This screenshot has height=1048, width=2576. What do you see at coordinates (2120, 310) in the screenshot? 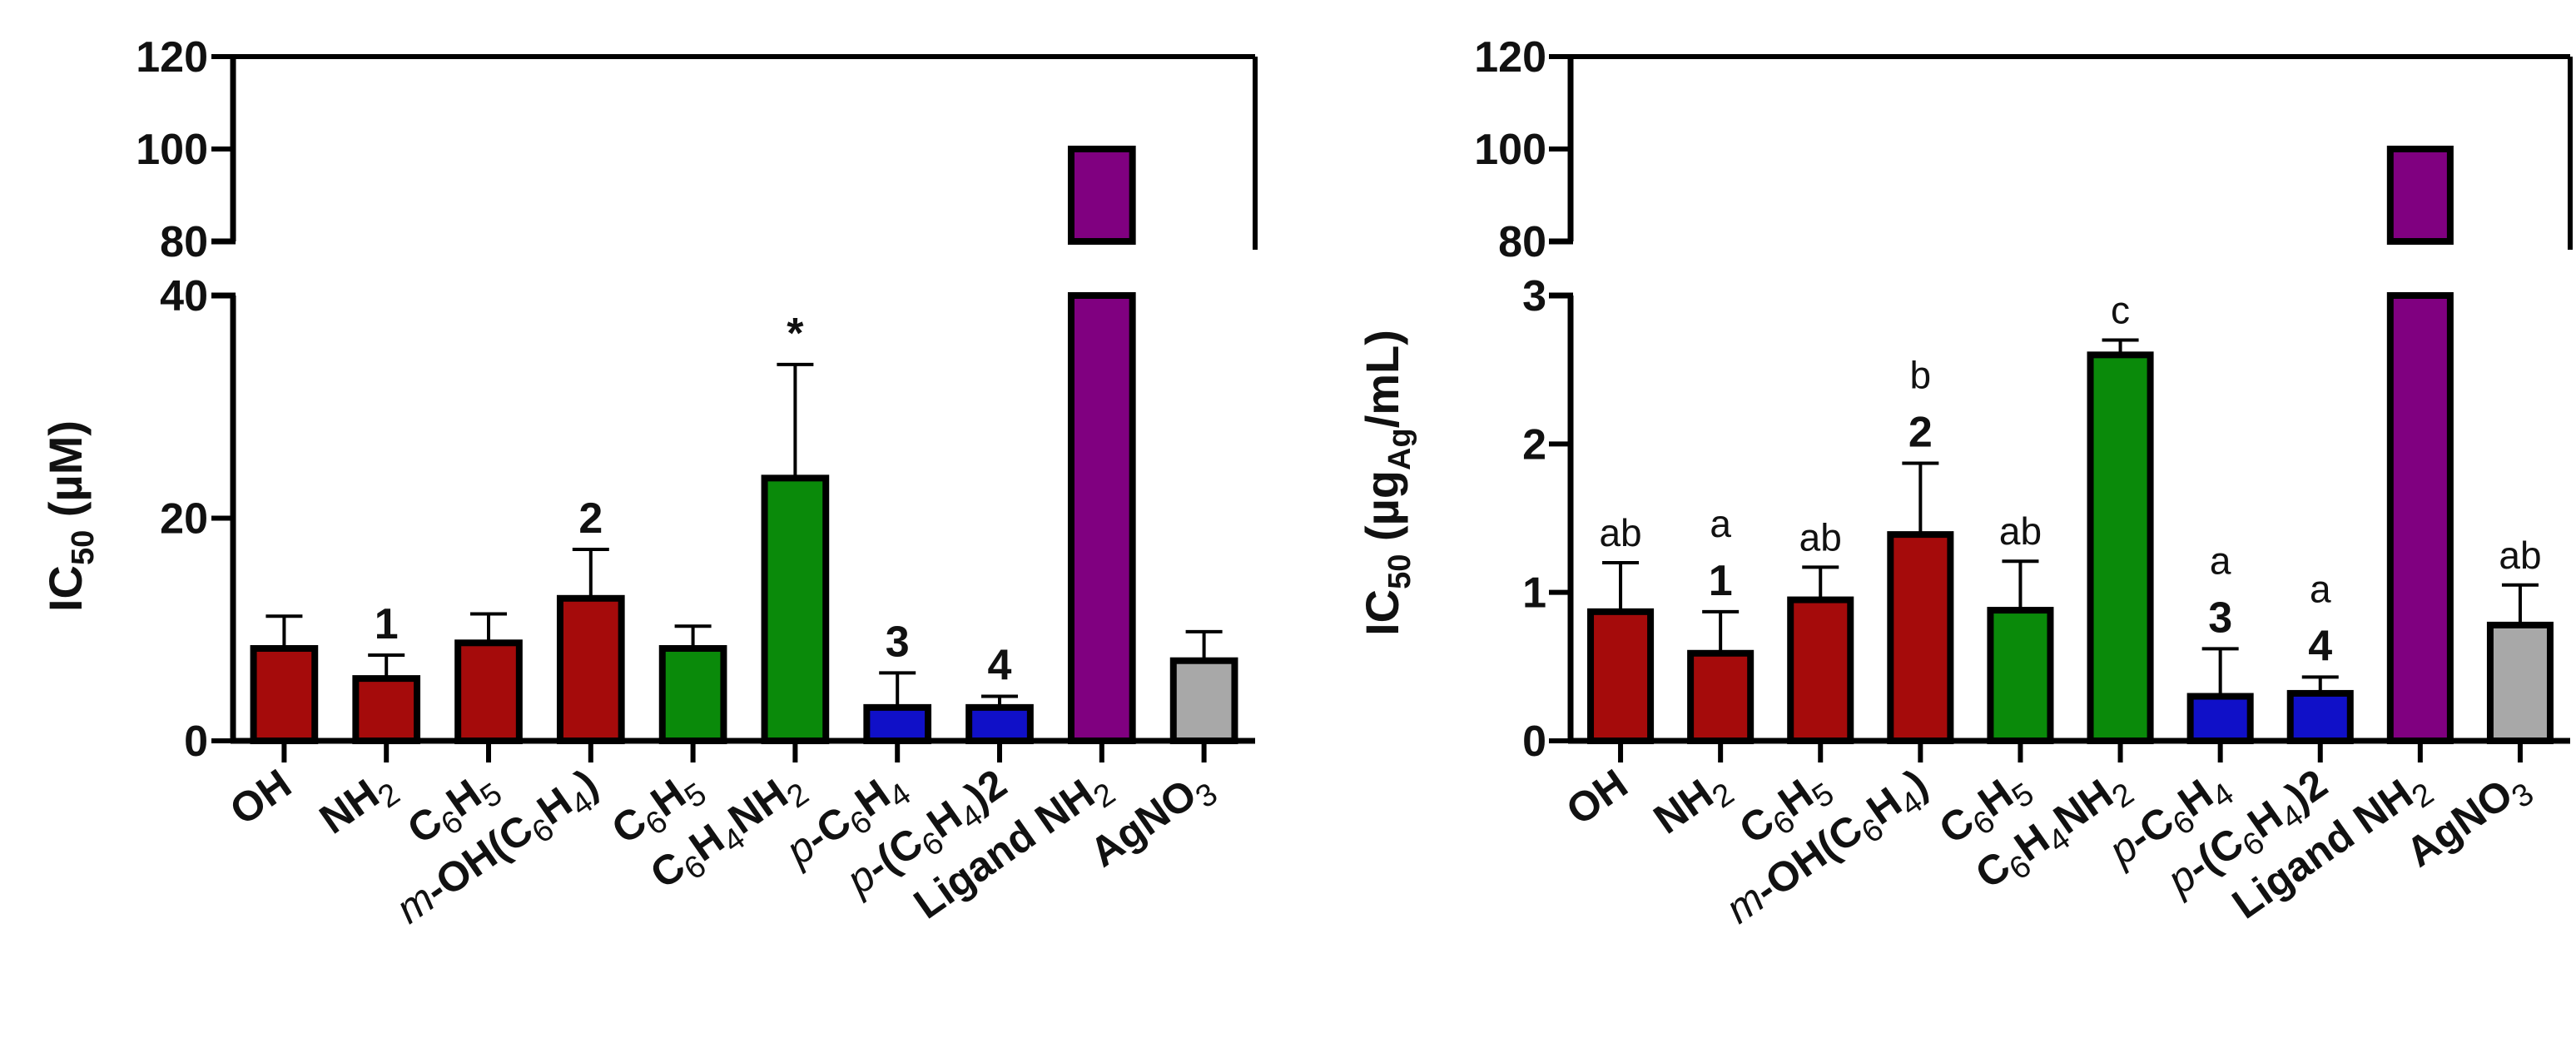
I see `significance-letter: c` at bounding box center [2120, 310].